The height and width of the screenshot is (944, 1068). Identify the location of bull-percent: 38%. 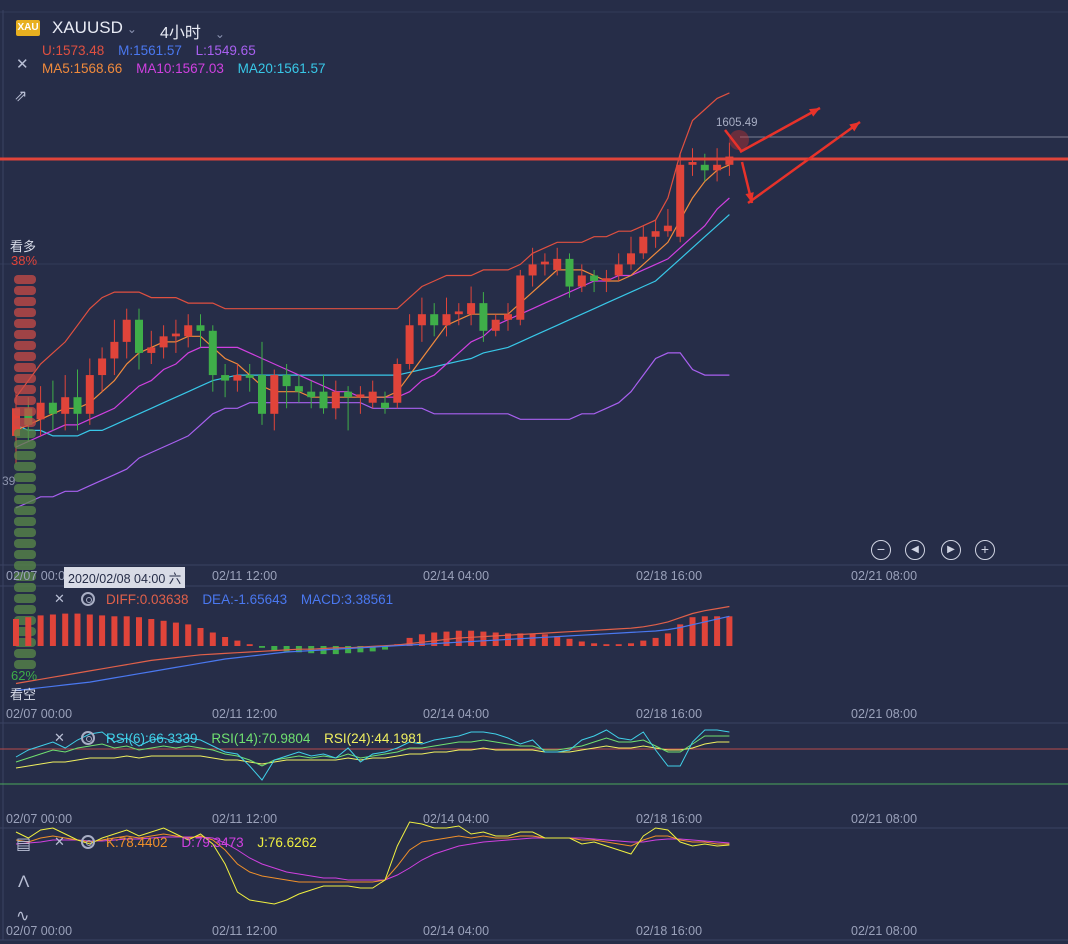
(24, 260).